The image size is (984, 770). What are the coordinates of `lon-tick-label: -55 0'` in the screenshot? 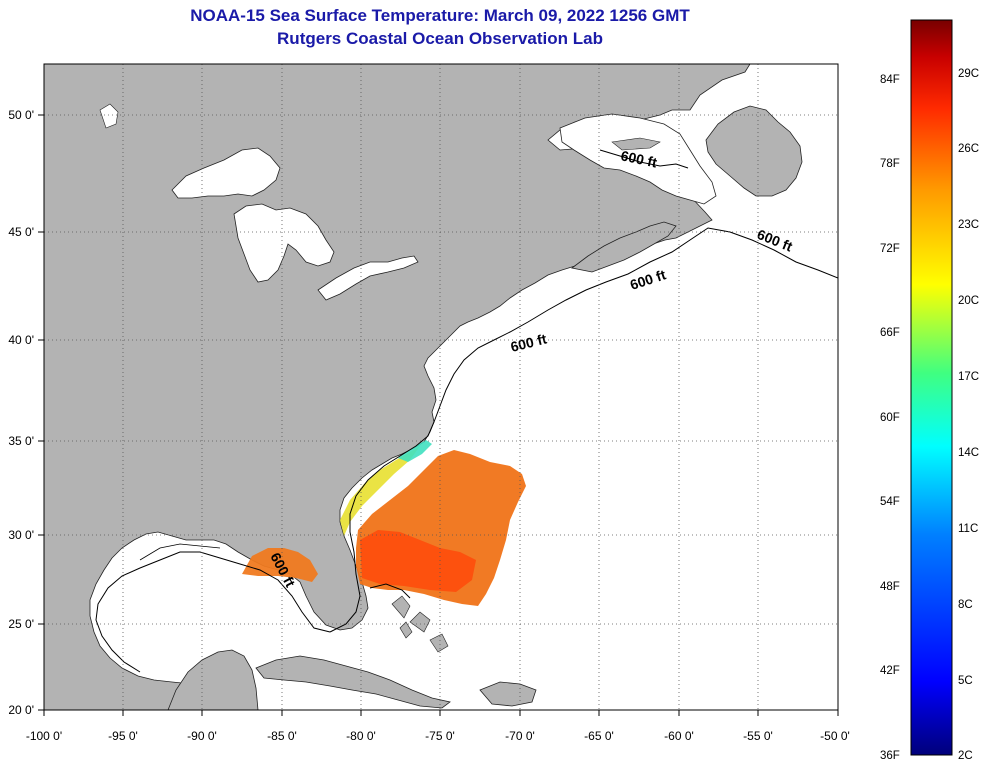 It's located at (758, 736).